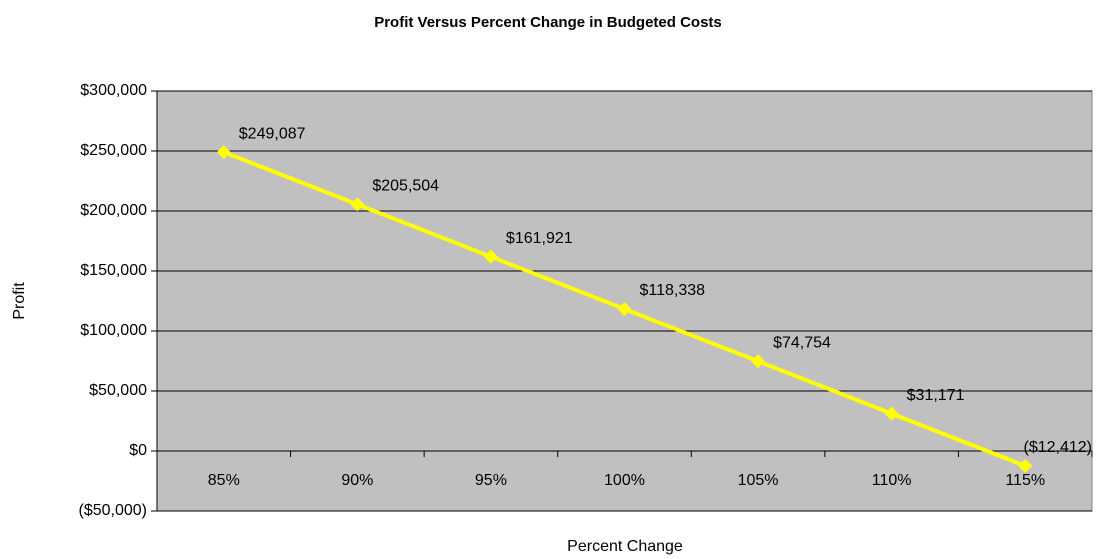 Image resolution: width=1096 pixels, height=559 pixels. Describe the element at coordinates (113, 90) in the screenshot. I see `y-tick-label: $300,000` at that location.